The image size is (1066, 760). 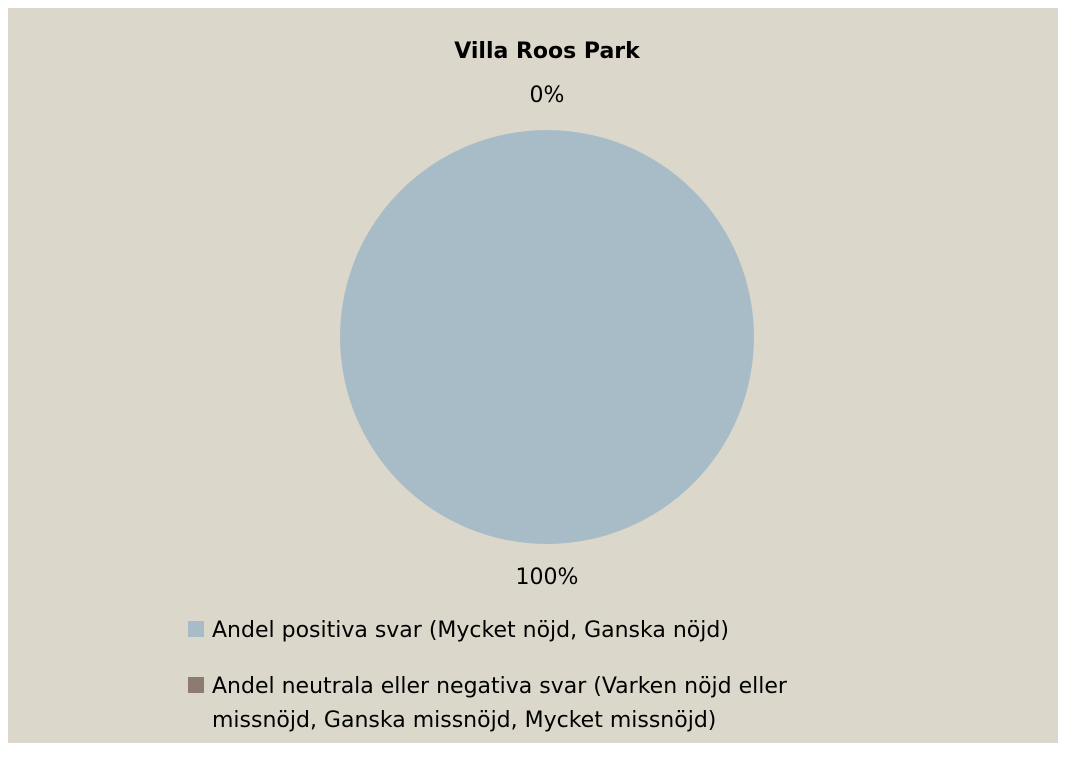 What do you see at coordinates (547, 95) in the screenshot?
I see `data-label: 0%` at bounding box center [547, 95].